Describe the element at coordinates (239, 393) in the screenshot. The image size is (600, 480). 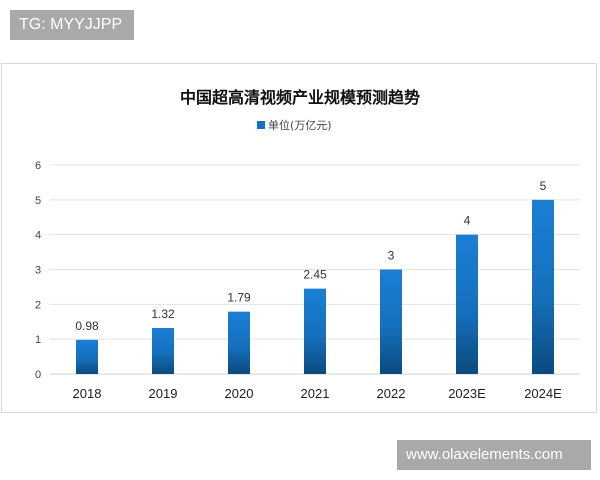
I see `x-tick-label: 2020` at that location.